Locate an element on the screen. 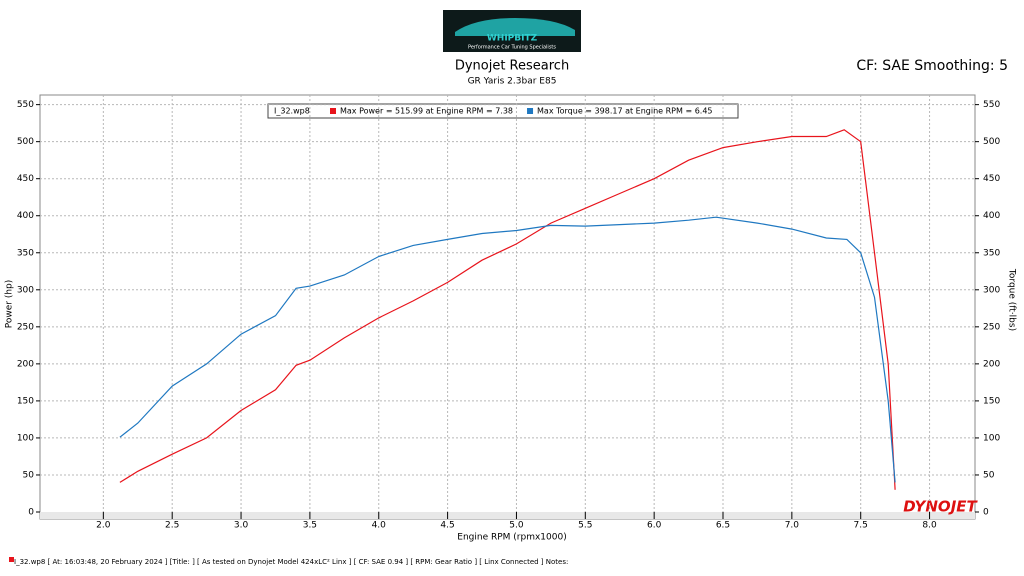 This screenshot has height=576, width=1024. y2-tick-label: 50 is located at coordinates (989, 475).